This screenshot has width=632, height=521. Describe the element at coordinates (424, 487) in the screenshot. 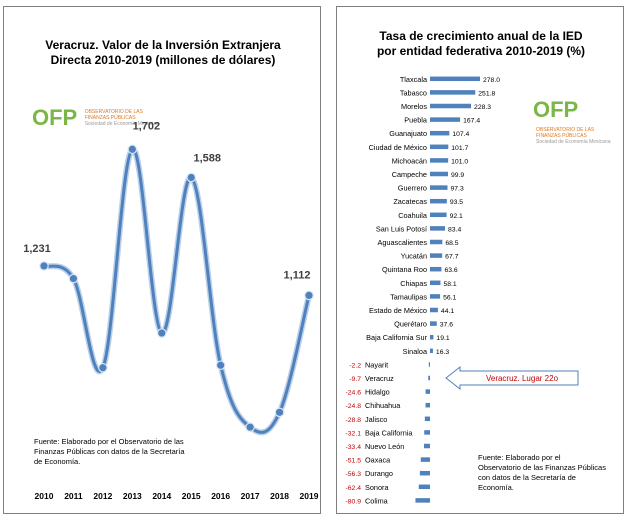

I see `bar-Sonora` at that location.